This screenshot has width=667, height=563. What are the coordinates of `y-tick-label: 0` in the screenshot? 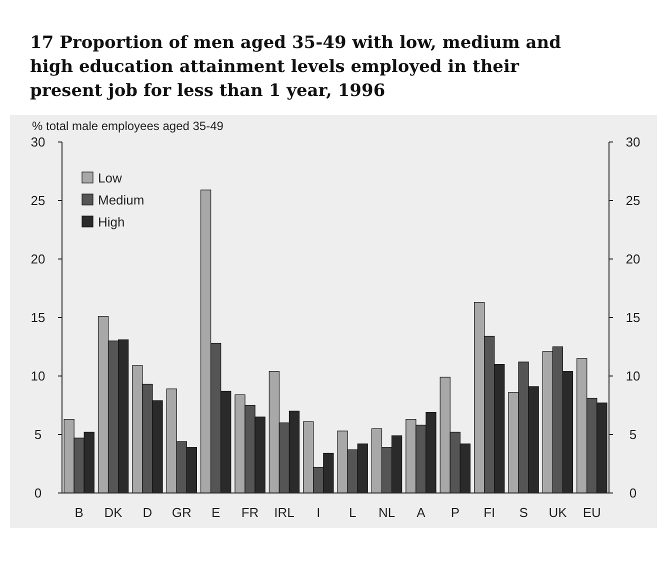 It's located at (38, 493).